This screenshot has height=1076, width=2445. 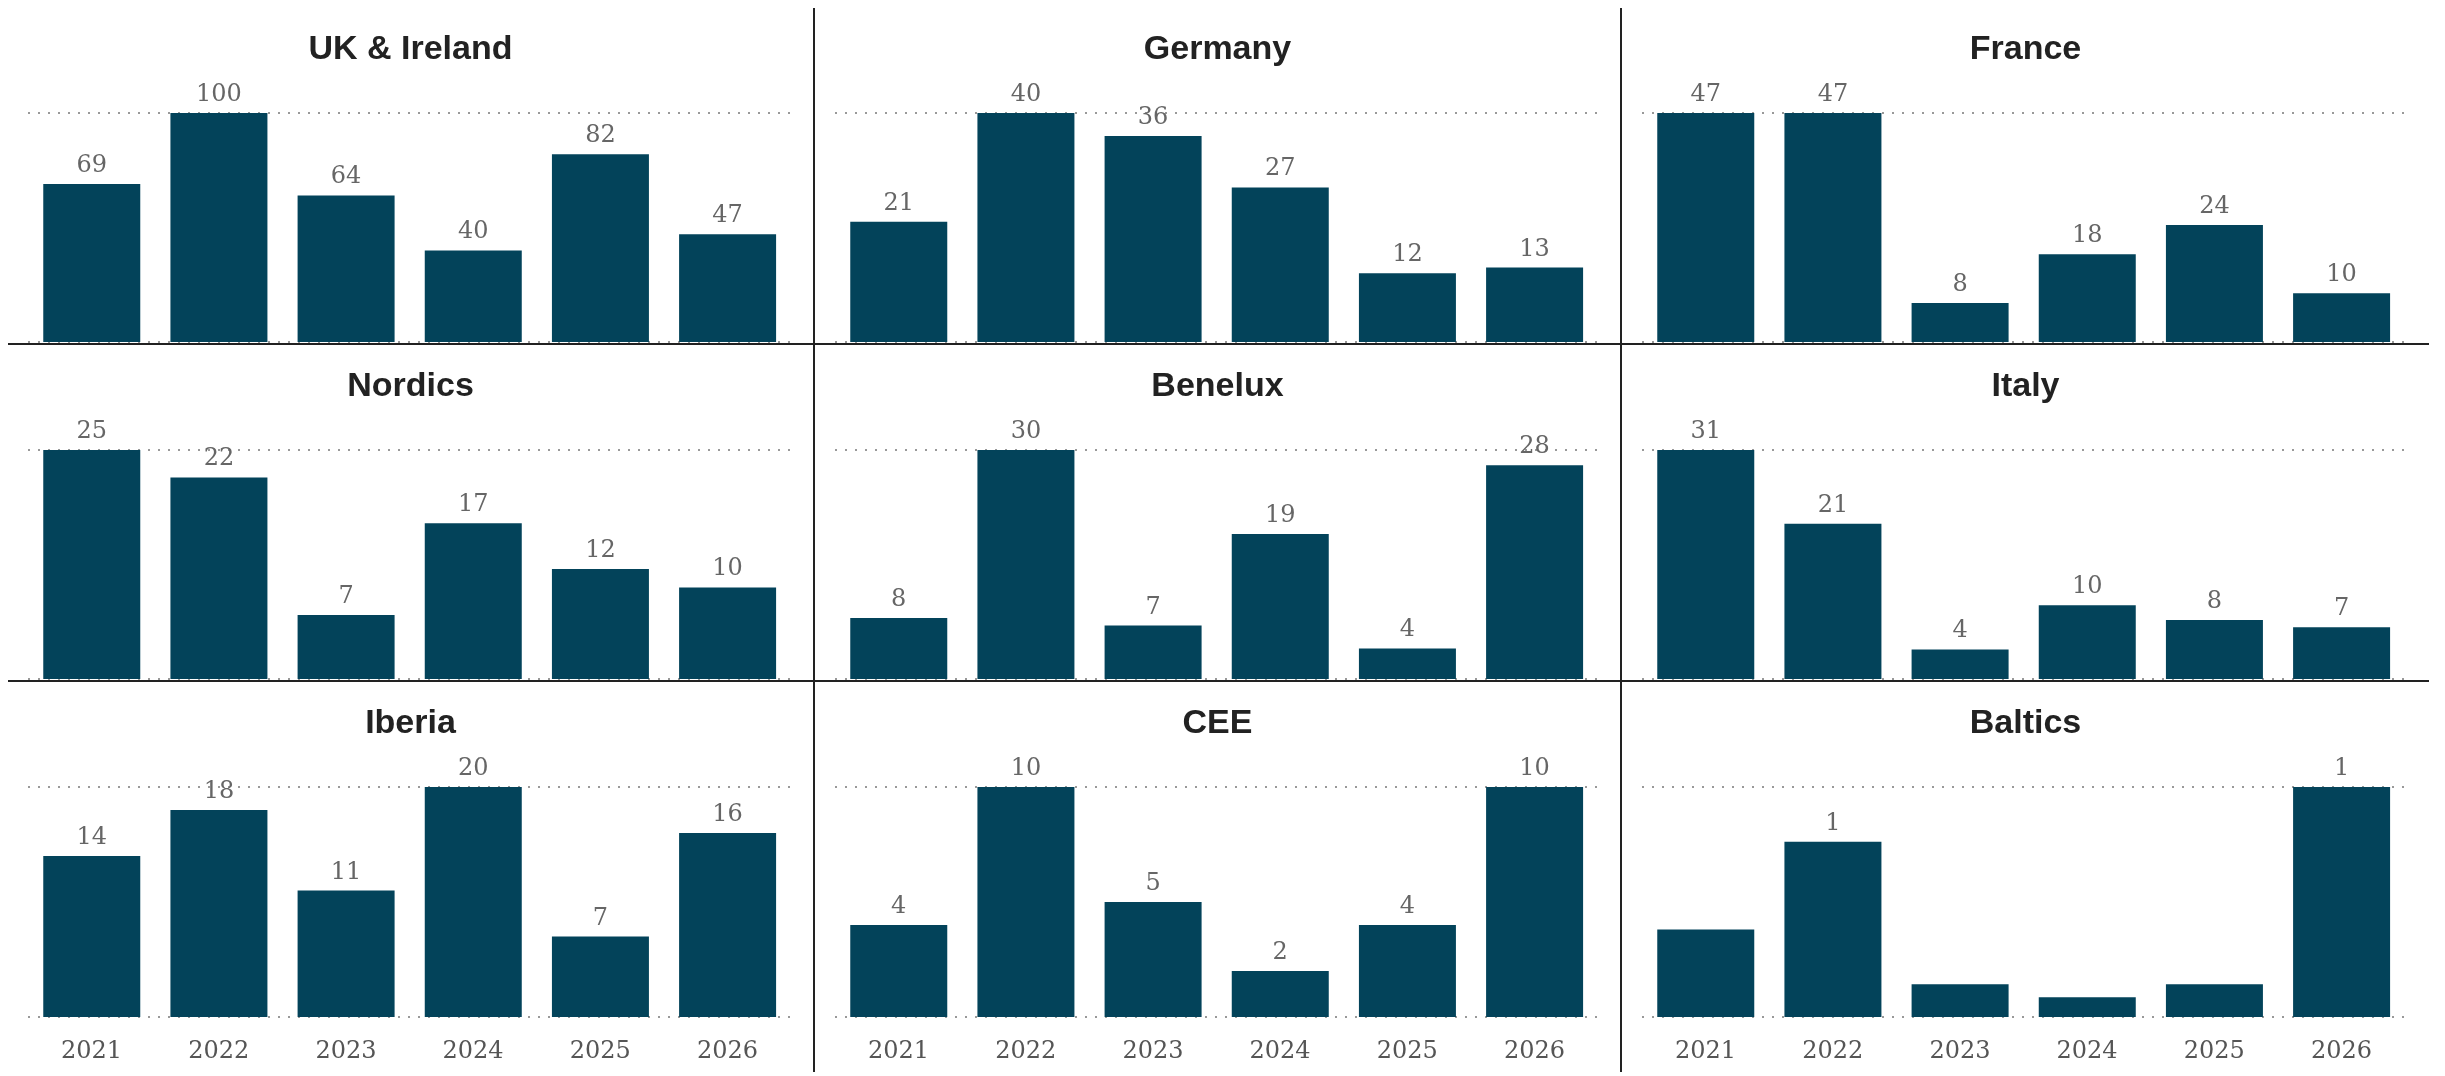 I want to click on chart-title: UK & Ireland, so click(x=410, y=47).